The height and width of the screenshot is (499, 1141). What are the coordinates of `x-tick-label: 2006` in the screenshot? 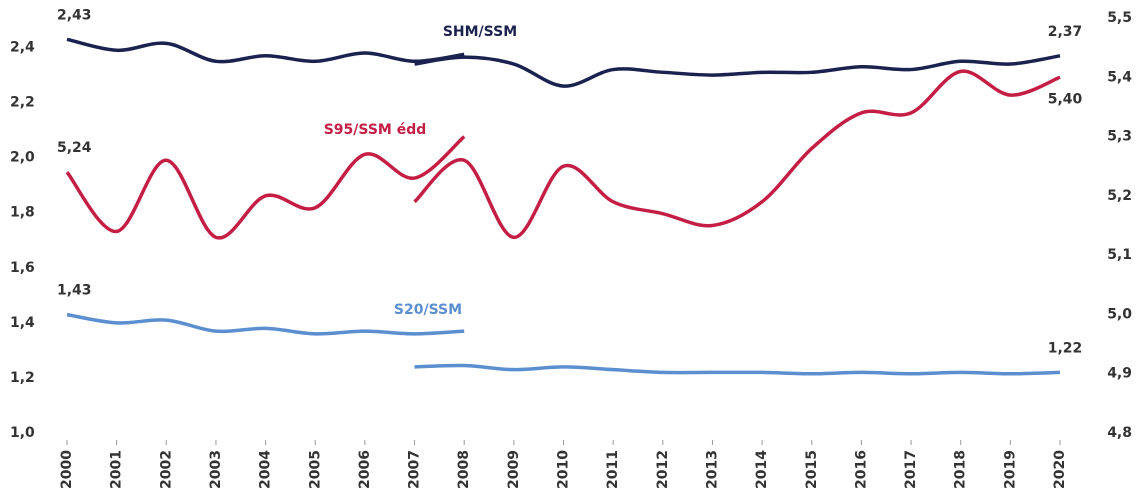 It's located at (365, 469).